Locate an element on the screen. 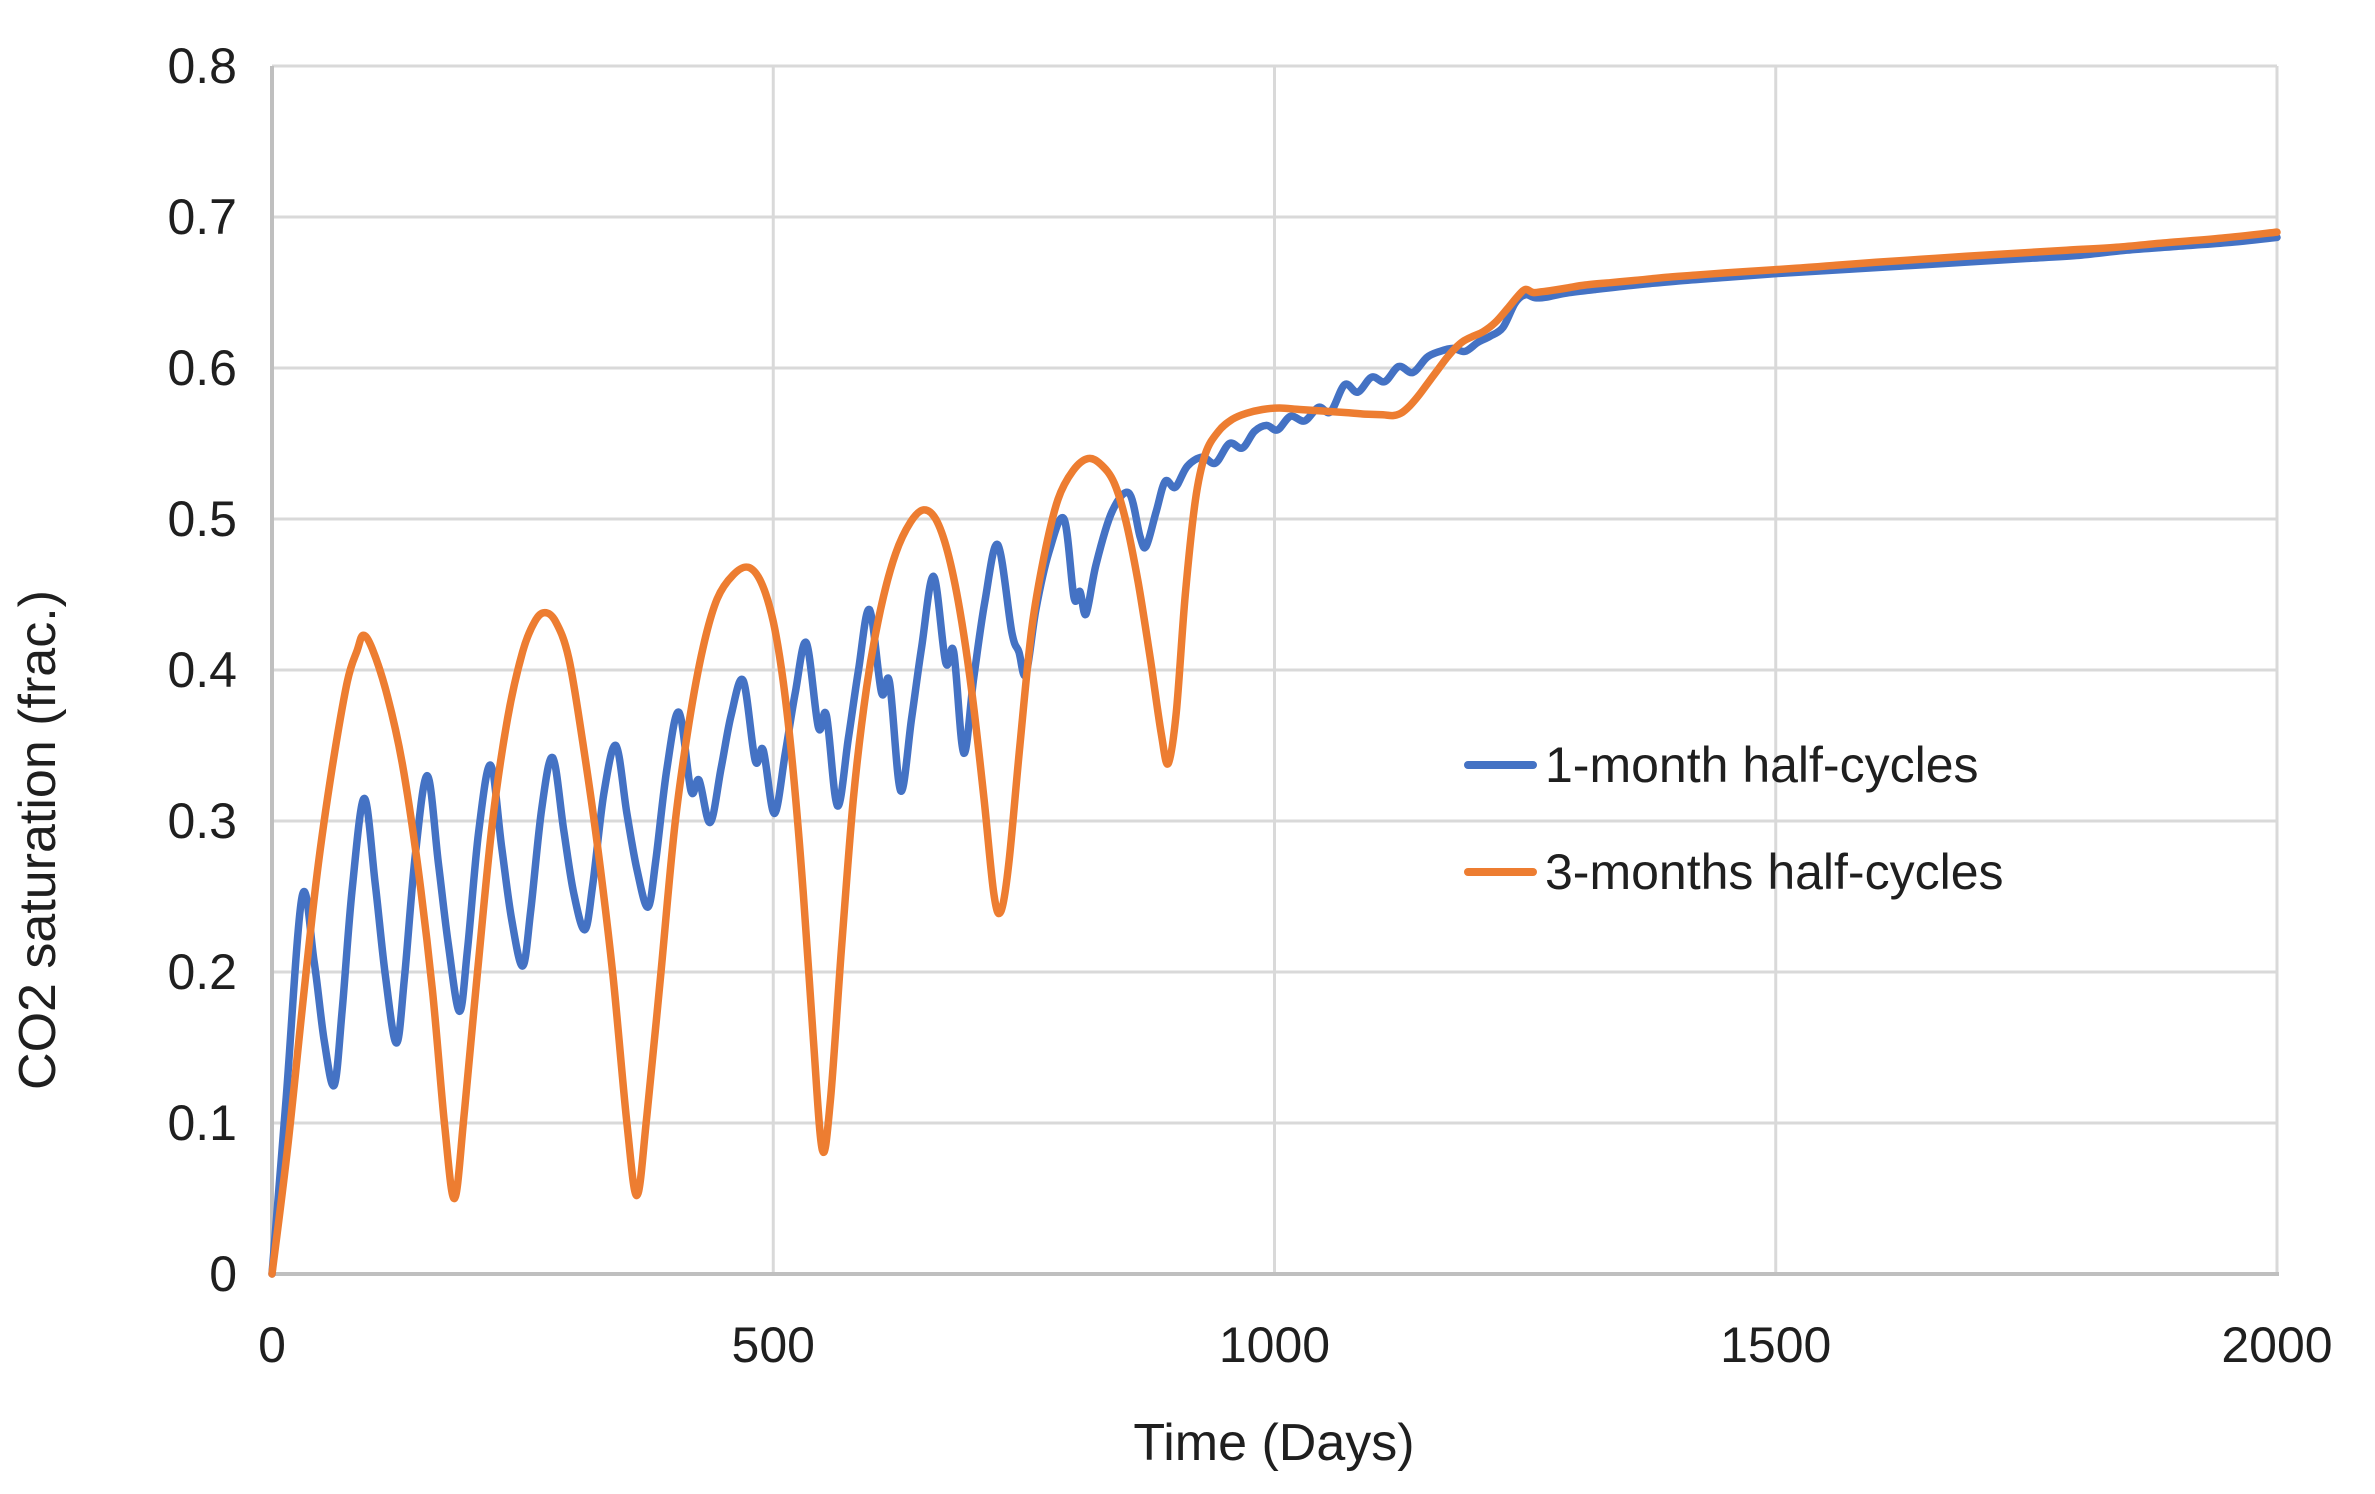  x-tick-label-2000: 2000 is located at coordinates (2276, 1345).